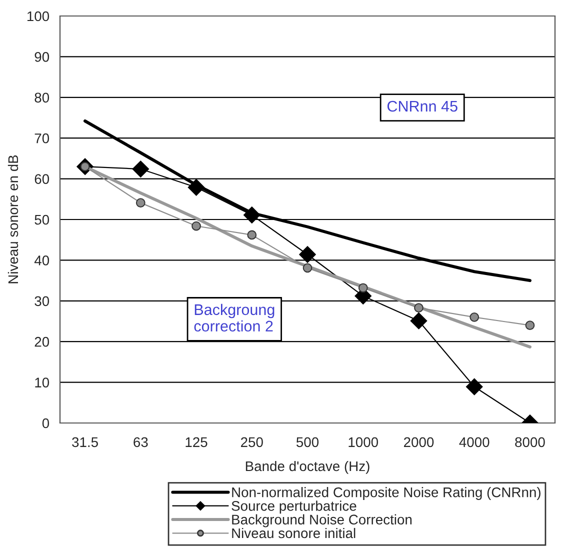 The width and height of the screenshot is (568, 553). What do you see at coordinates (13, 219) in the screenshot?
I see `y-axis-title: Niveau sonore en dB` at bounding box center [13, 219].